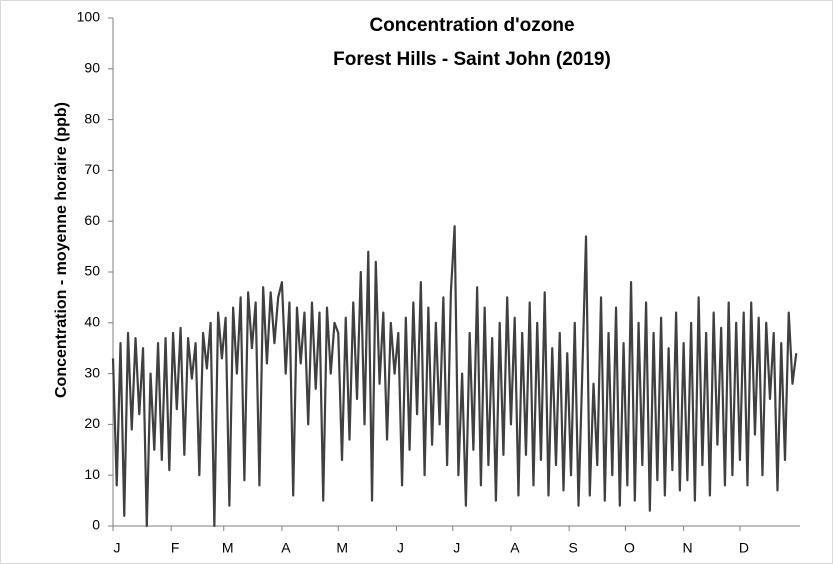 This screenshot has width=833, height=564. What do you see at coordinates (175, 548) in the screenshot?
I see `x-tick-label: F` at bounding box center [175, 548].